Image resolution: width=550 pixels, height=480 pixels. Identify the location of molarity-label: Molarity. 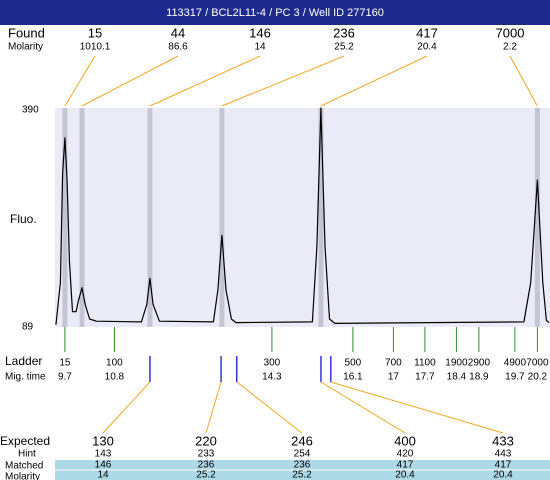
(22, 476).